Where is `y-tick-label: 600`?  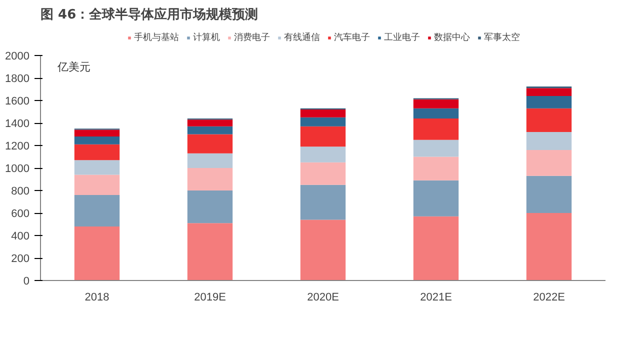 y-tick-label: 600 is located at coordinates (20, 214).